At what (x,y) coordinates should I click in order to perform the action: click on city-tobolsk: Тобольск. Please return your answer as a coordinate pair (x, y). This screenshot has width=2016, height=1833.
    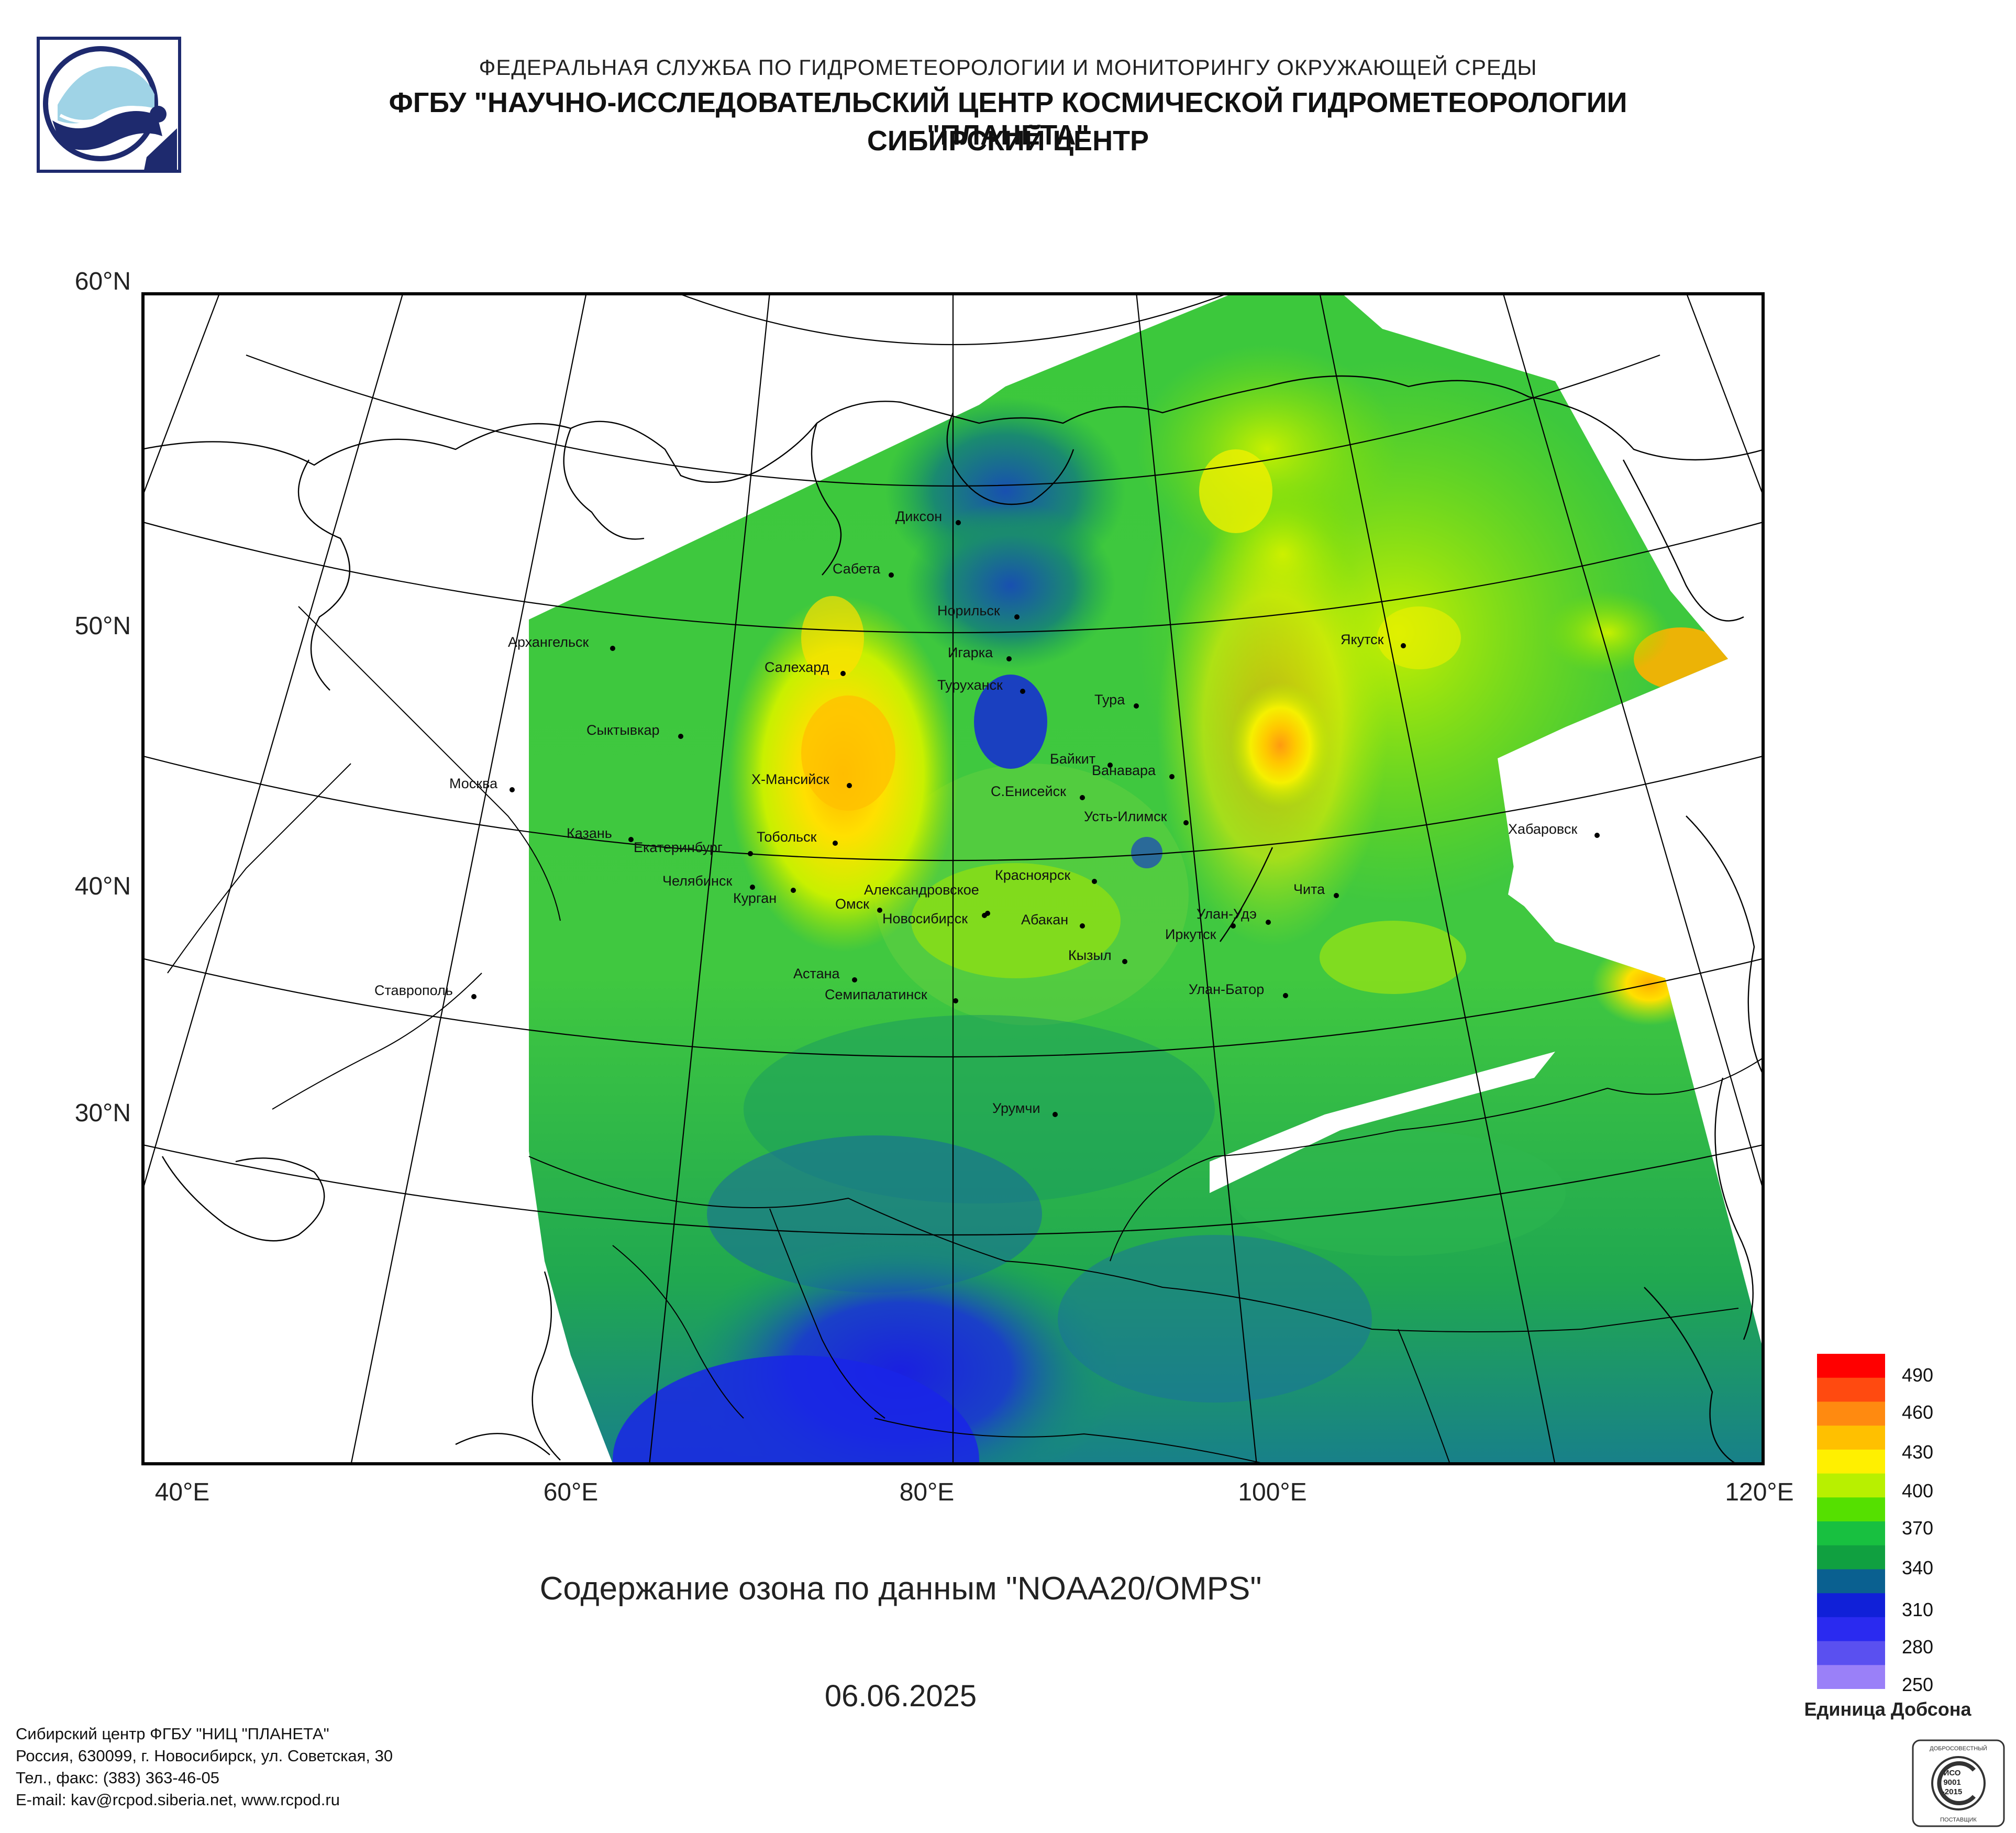
    Looking at the image, I should click on (798, 837).